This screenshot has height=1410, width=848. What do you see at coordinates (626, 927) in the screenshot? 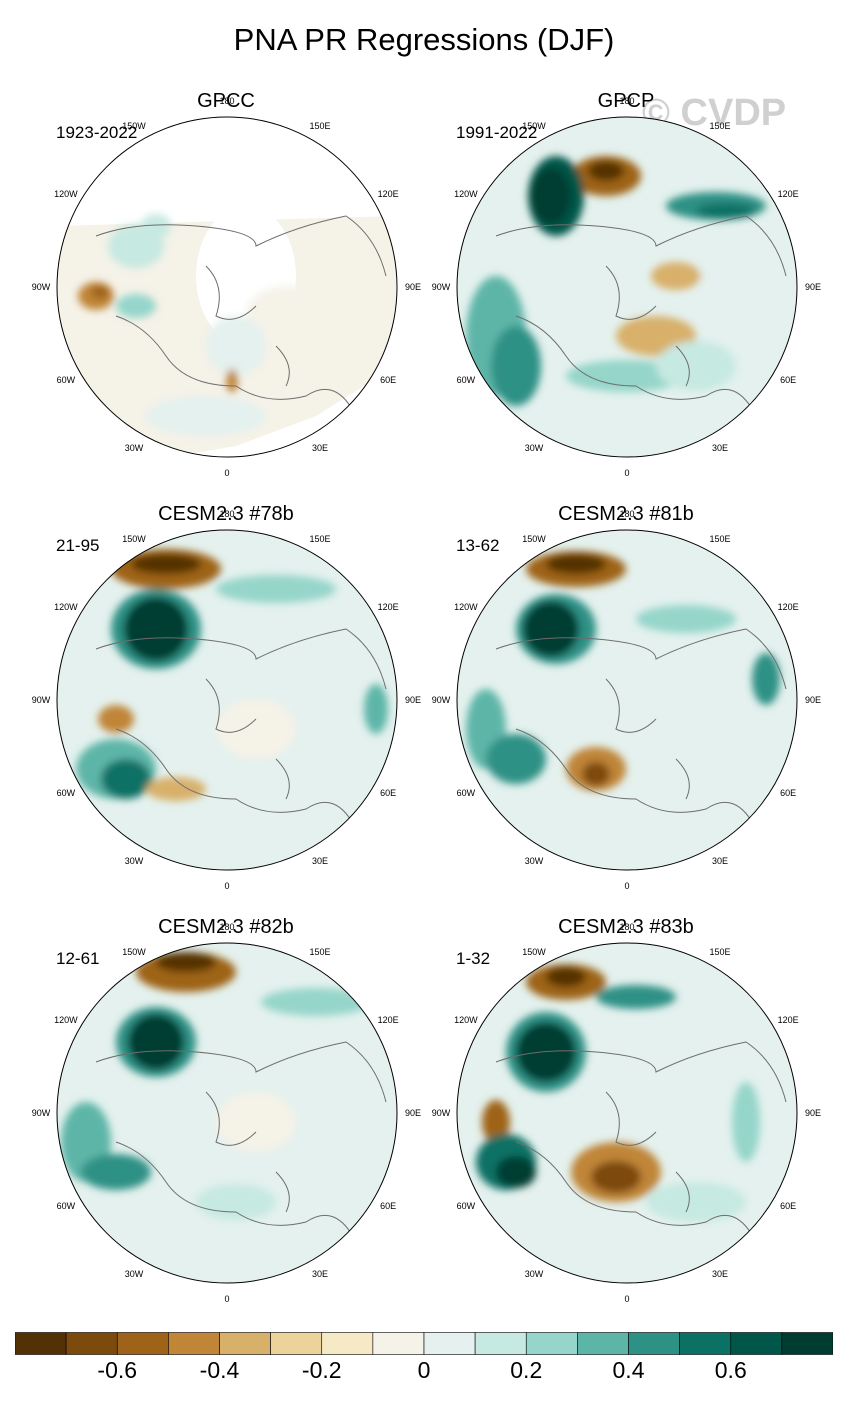
I see `panel-title: CESM2.3 #83b` at bounding box center [626, 927].